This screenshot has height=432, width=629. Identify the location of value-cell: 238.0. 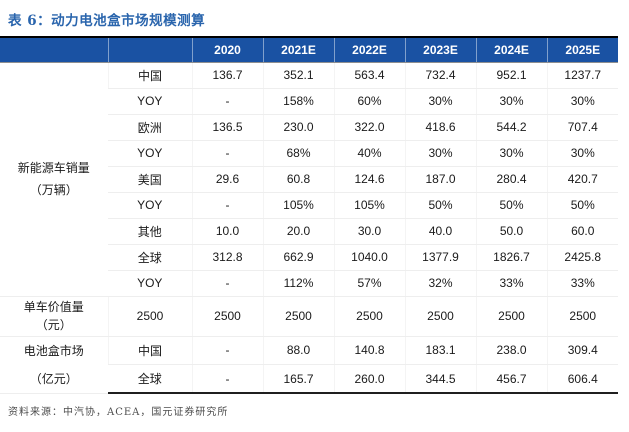
(511, 350).